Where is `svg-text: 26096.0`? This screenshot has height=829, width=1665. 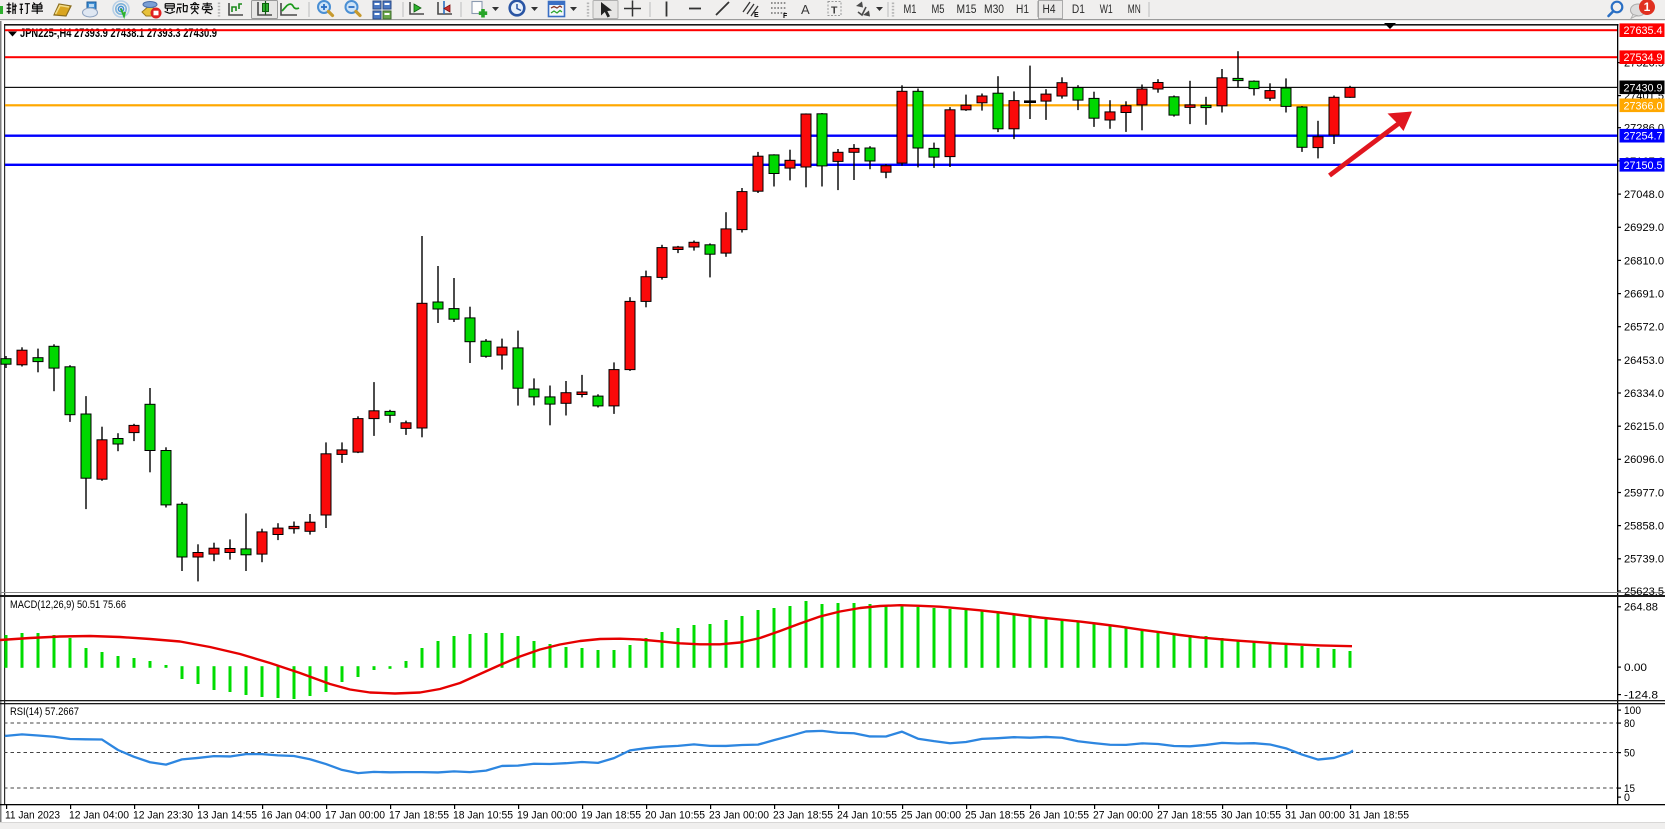 svg-text: 26096.0 is located at coordinates (1644, 460).